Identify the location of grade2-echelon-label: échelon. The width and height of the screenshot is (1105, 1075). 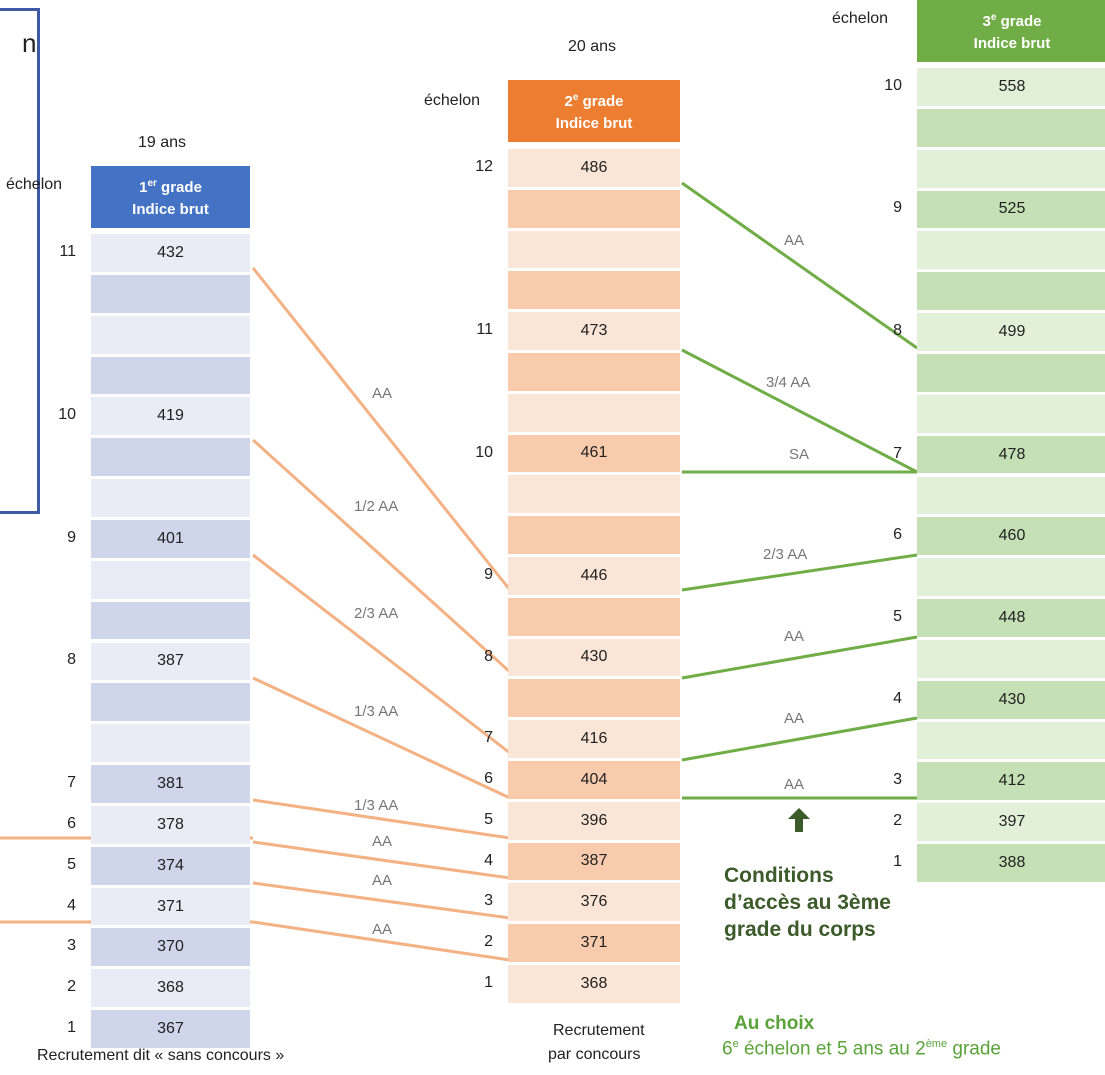
(452, 100).